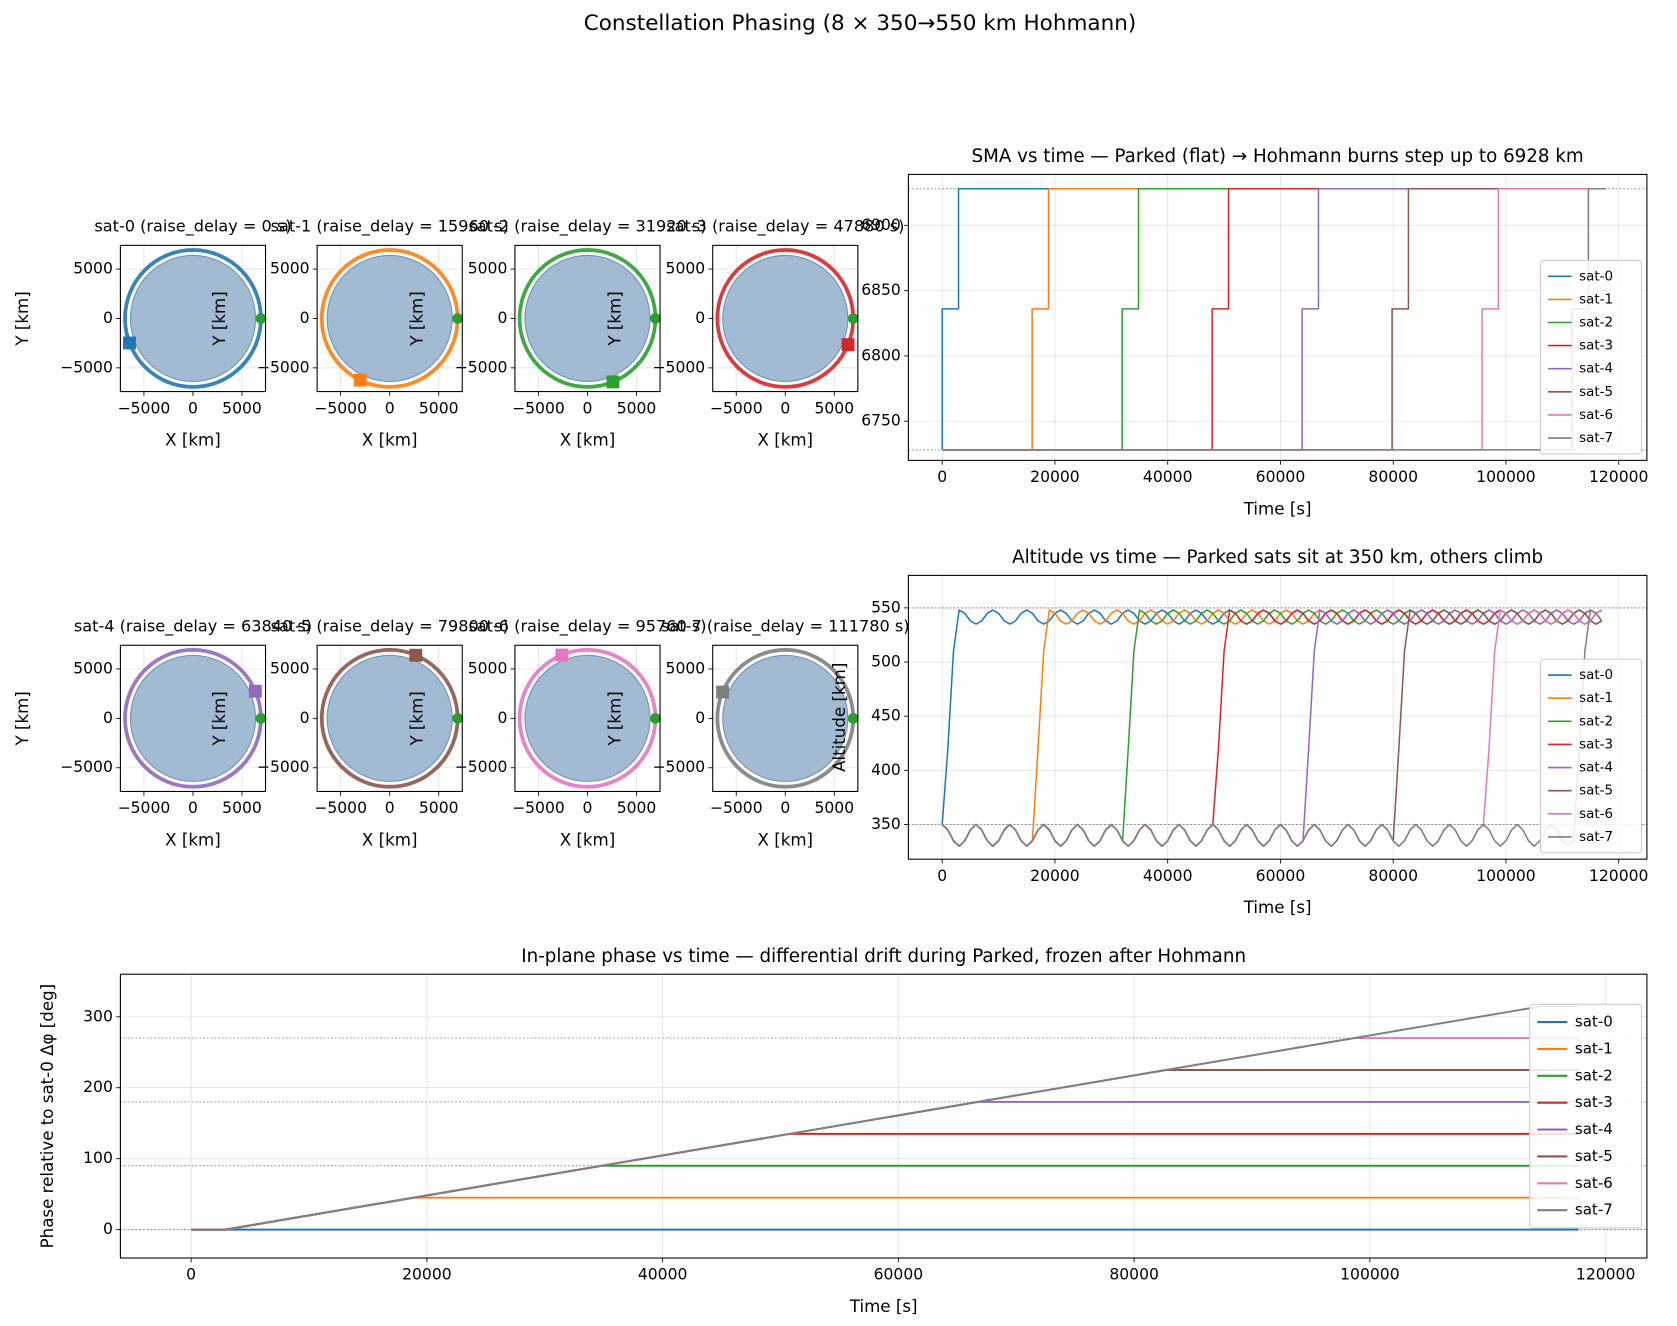  Describe the element at coordinates (1596, 791) in the screenshot. I see `legend-label: sat-5` at that location.